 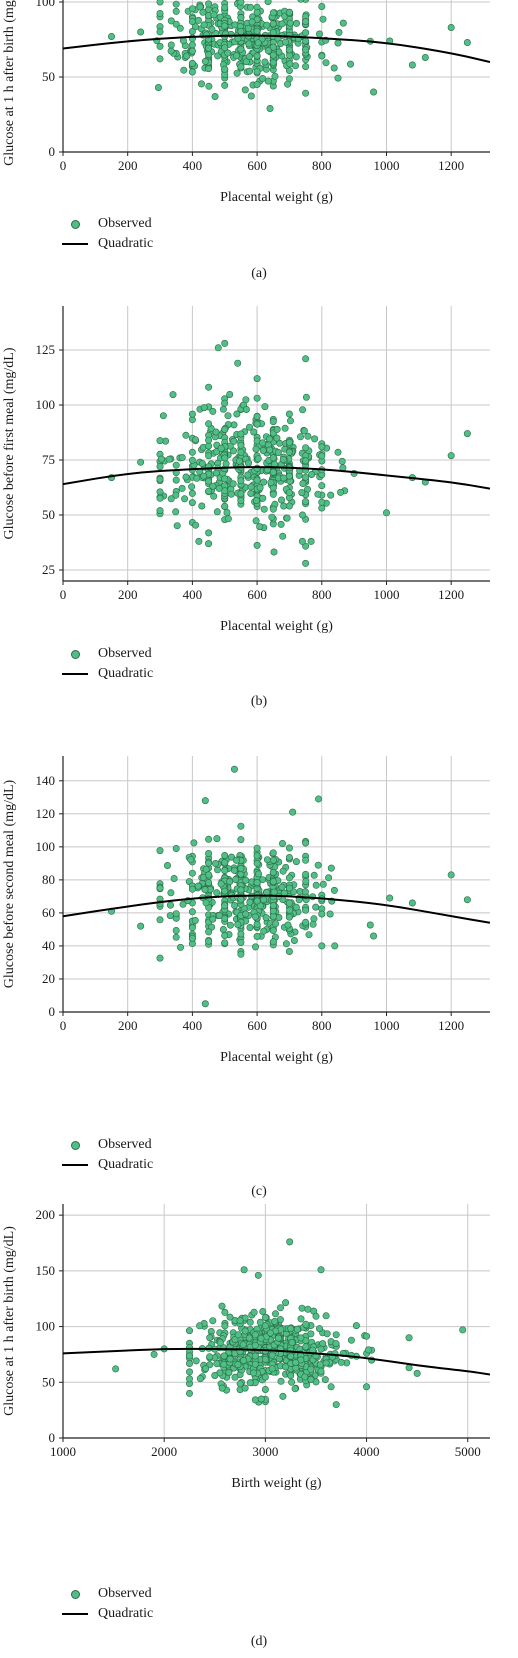 What do you see at coordinates (63, 1451) in the screenshot?
I see `x-tick-label: 1000` at bounding box center [63, 1451].